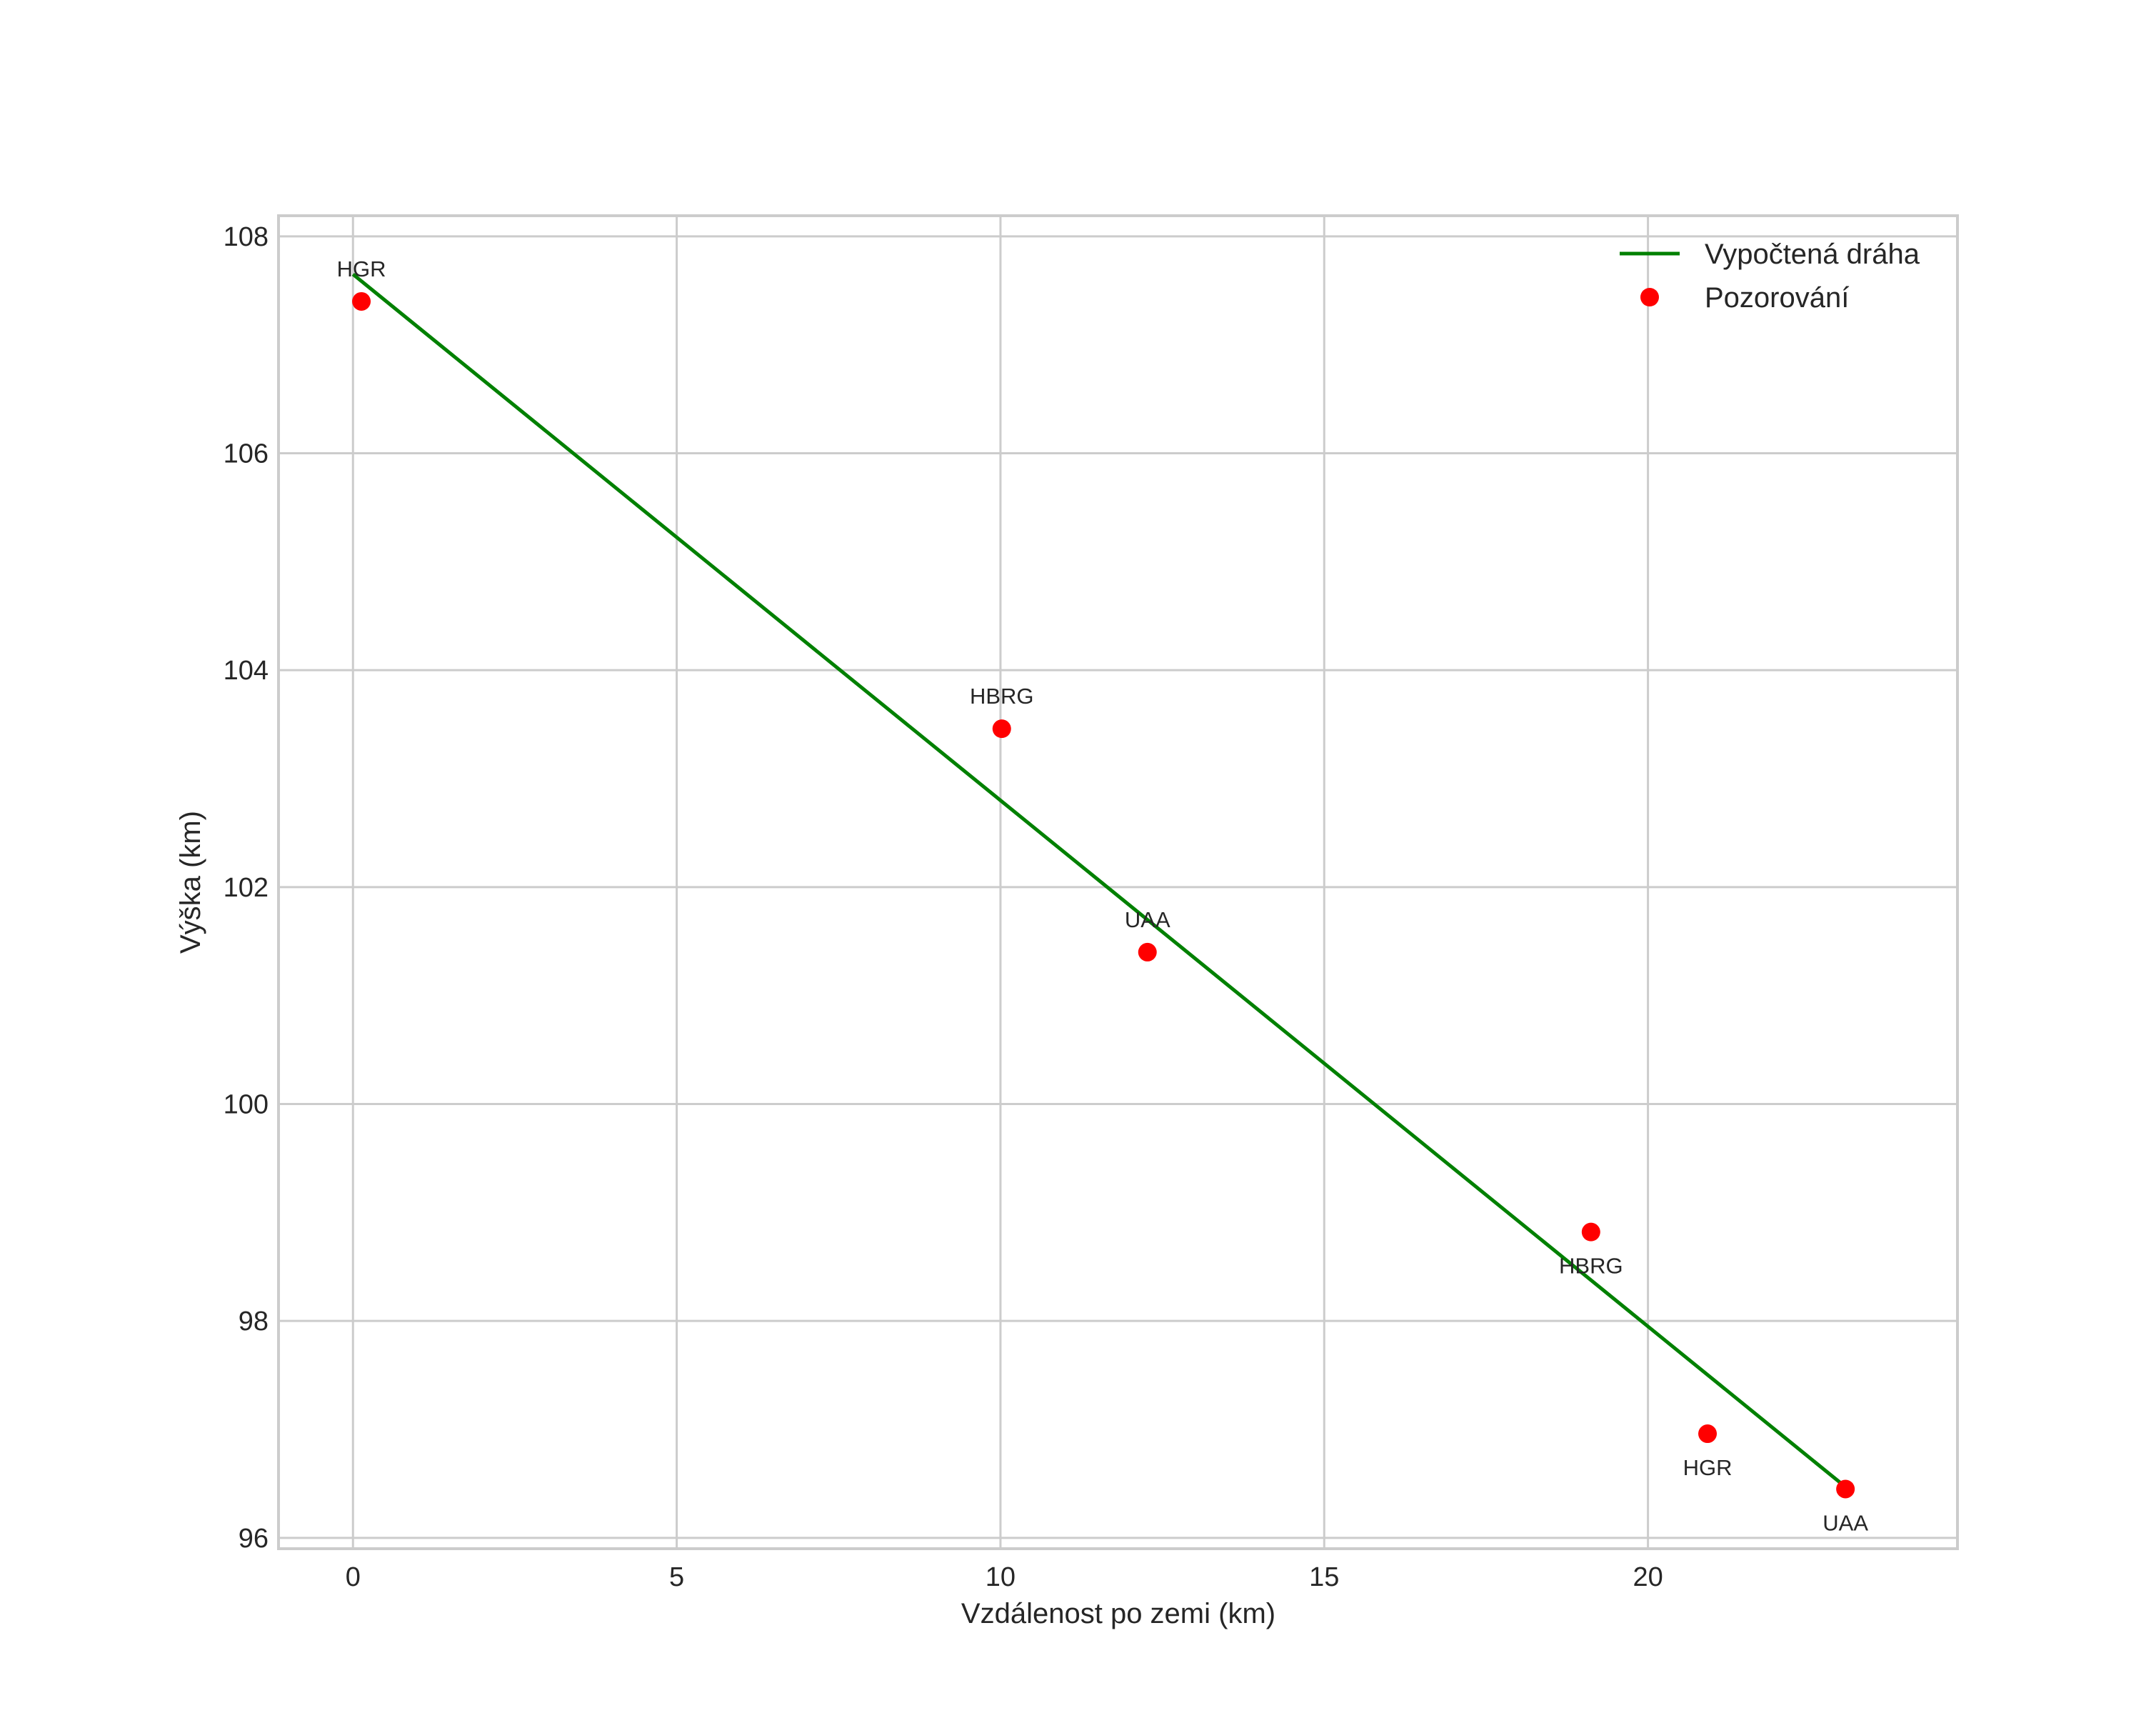 This screenshot has width=2156, height=1728. What do you see at coordinates (247, 671) in the screenshot?
I see `y-tick-label: 104` at bounding box center [247, 671].